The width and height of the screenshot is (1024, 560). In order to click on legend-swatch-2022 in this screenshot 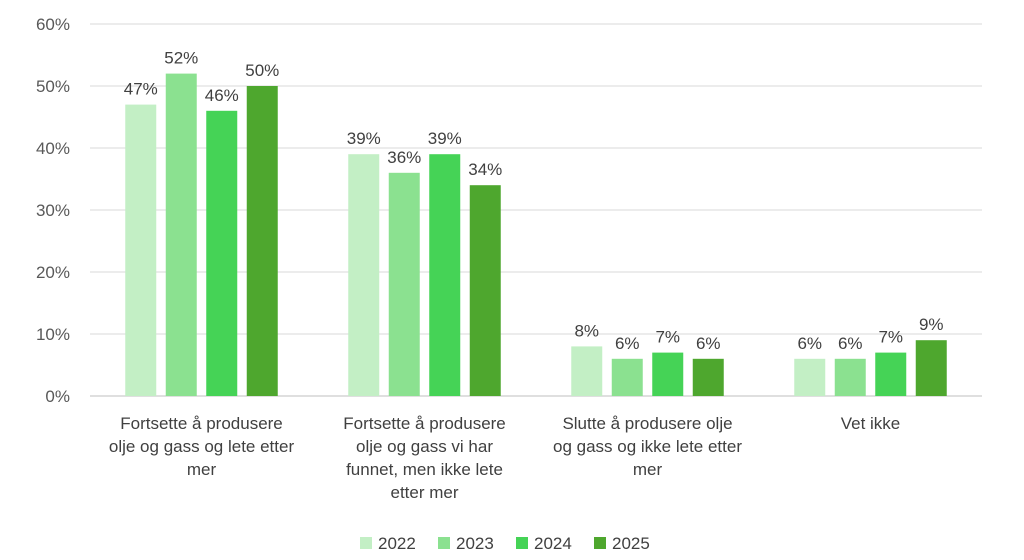, I will do `click(366, 543)`.